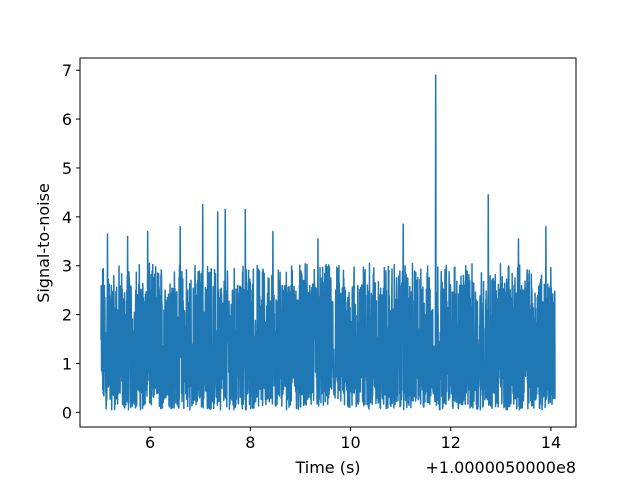 This screenshot has width=640, height=480. I want to click on x-axis: 6 8 10 12 14, so click(353, 439).